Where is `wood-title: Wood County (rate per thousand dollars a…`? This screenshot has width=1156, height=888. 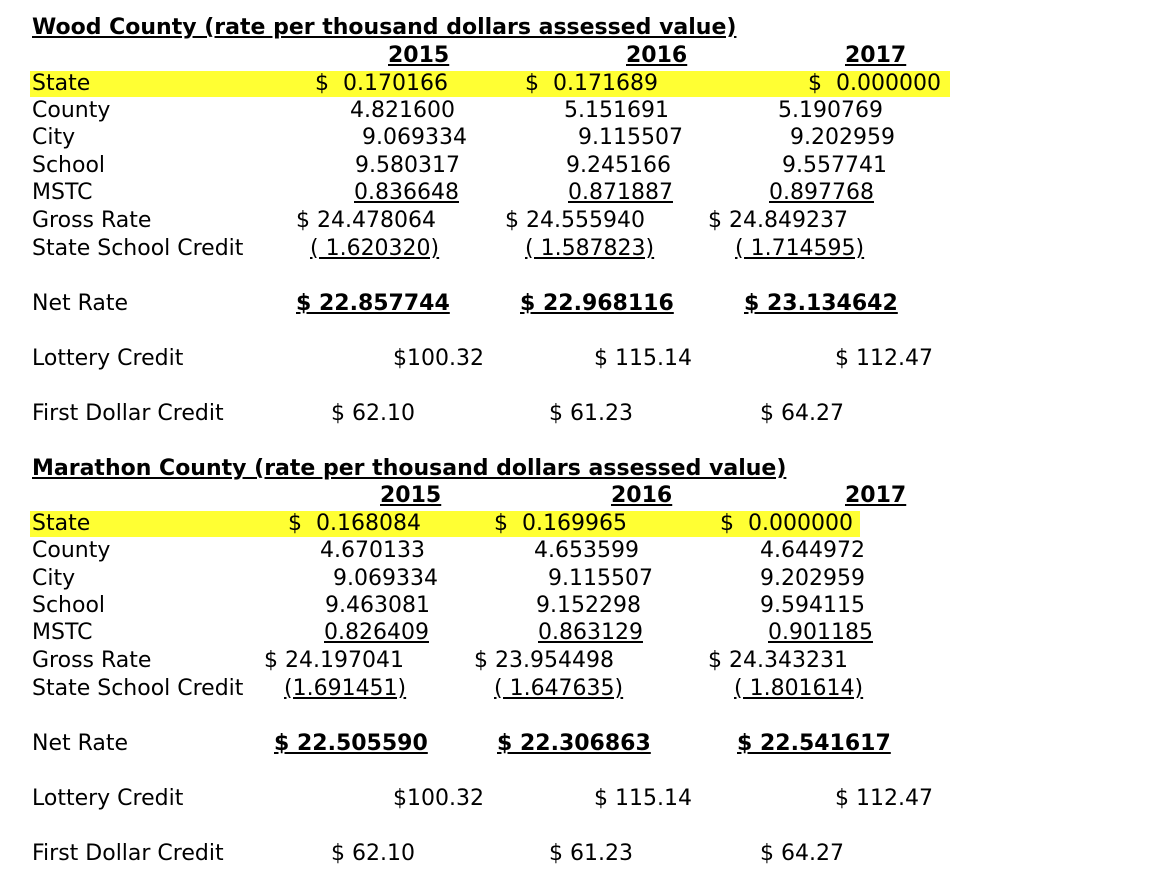 wood-title: Wood County (rate per thousand dollars a… is located at coordinates (384, 27).